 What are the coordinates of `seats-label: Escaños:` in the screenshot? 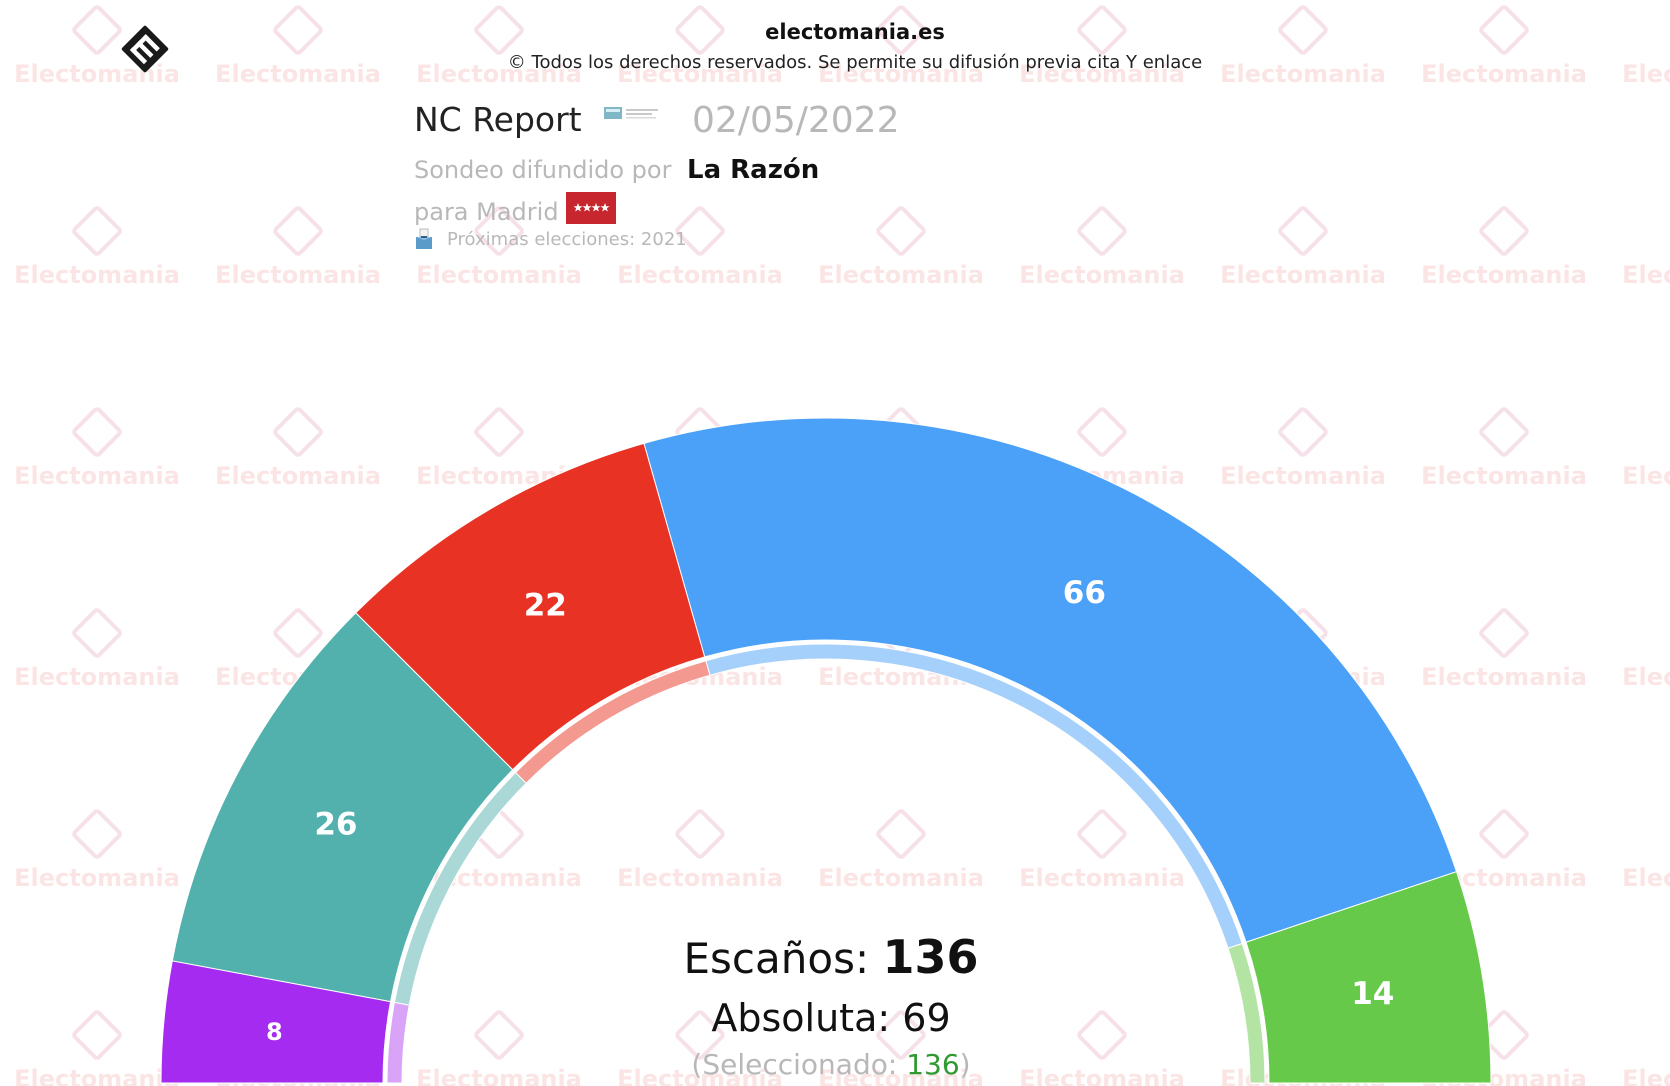 It's located at (776, 958).